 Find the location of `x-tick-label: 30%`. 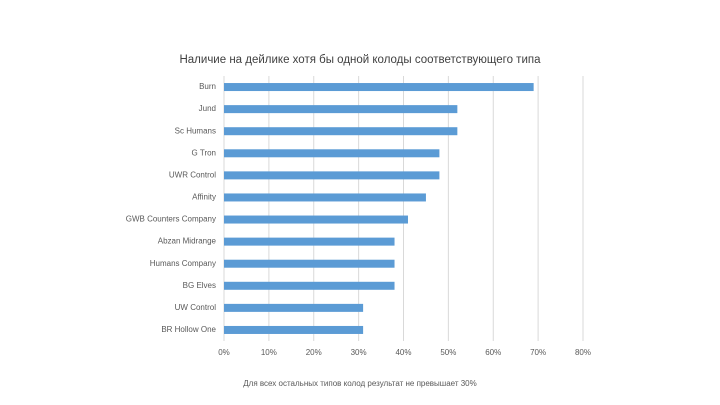

x-tick-label: 30% is located at coordinates (359, 352).